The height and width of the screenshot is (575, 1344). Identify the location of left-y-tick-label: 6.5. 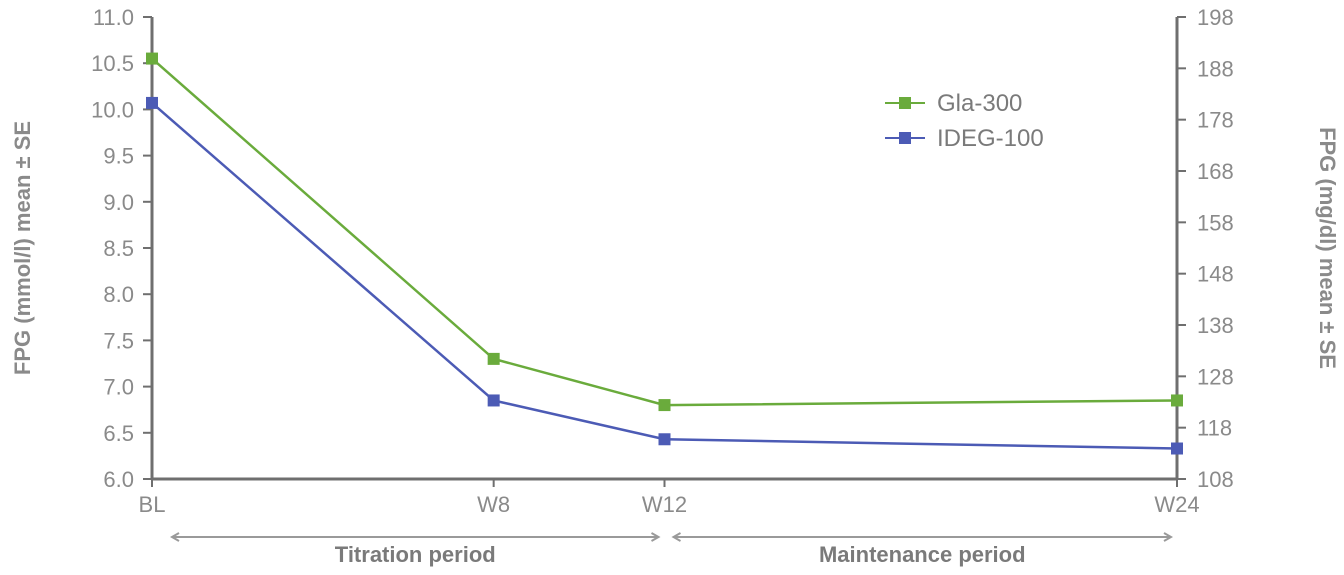
(118, 433).